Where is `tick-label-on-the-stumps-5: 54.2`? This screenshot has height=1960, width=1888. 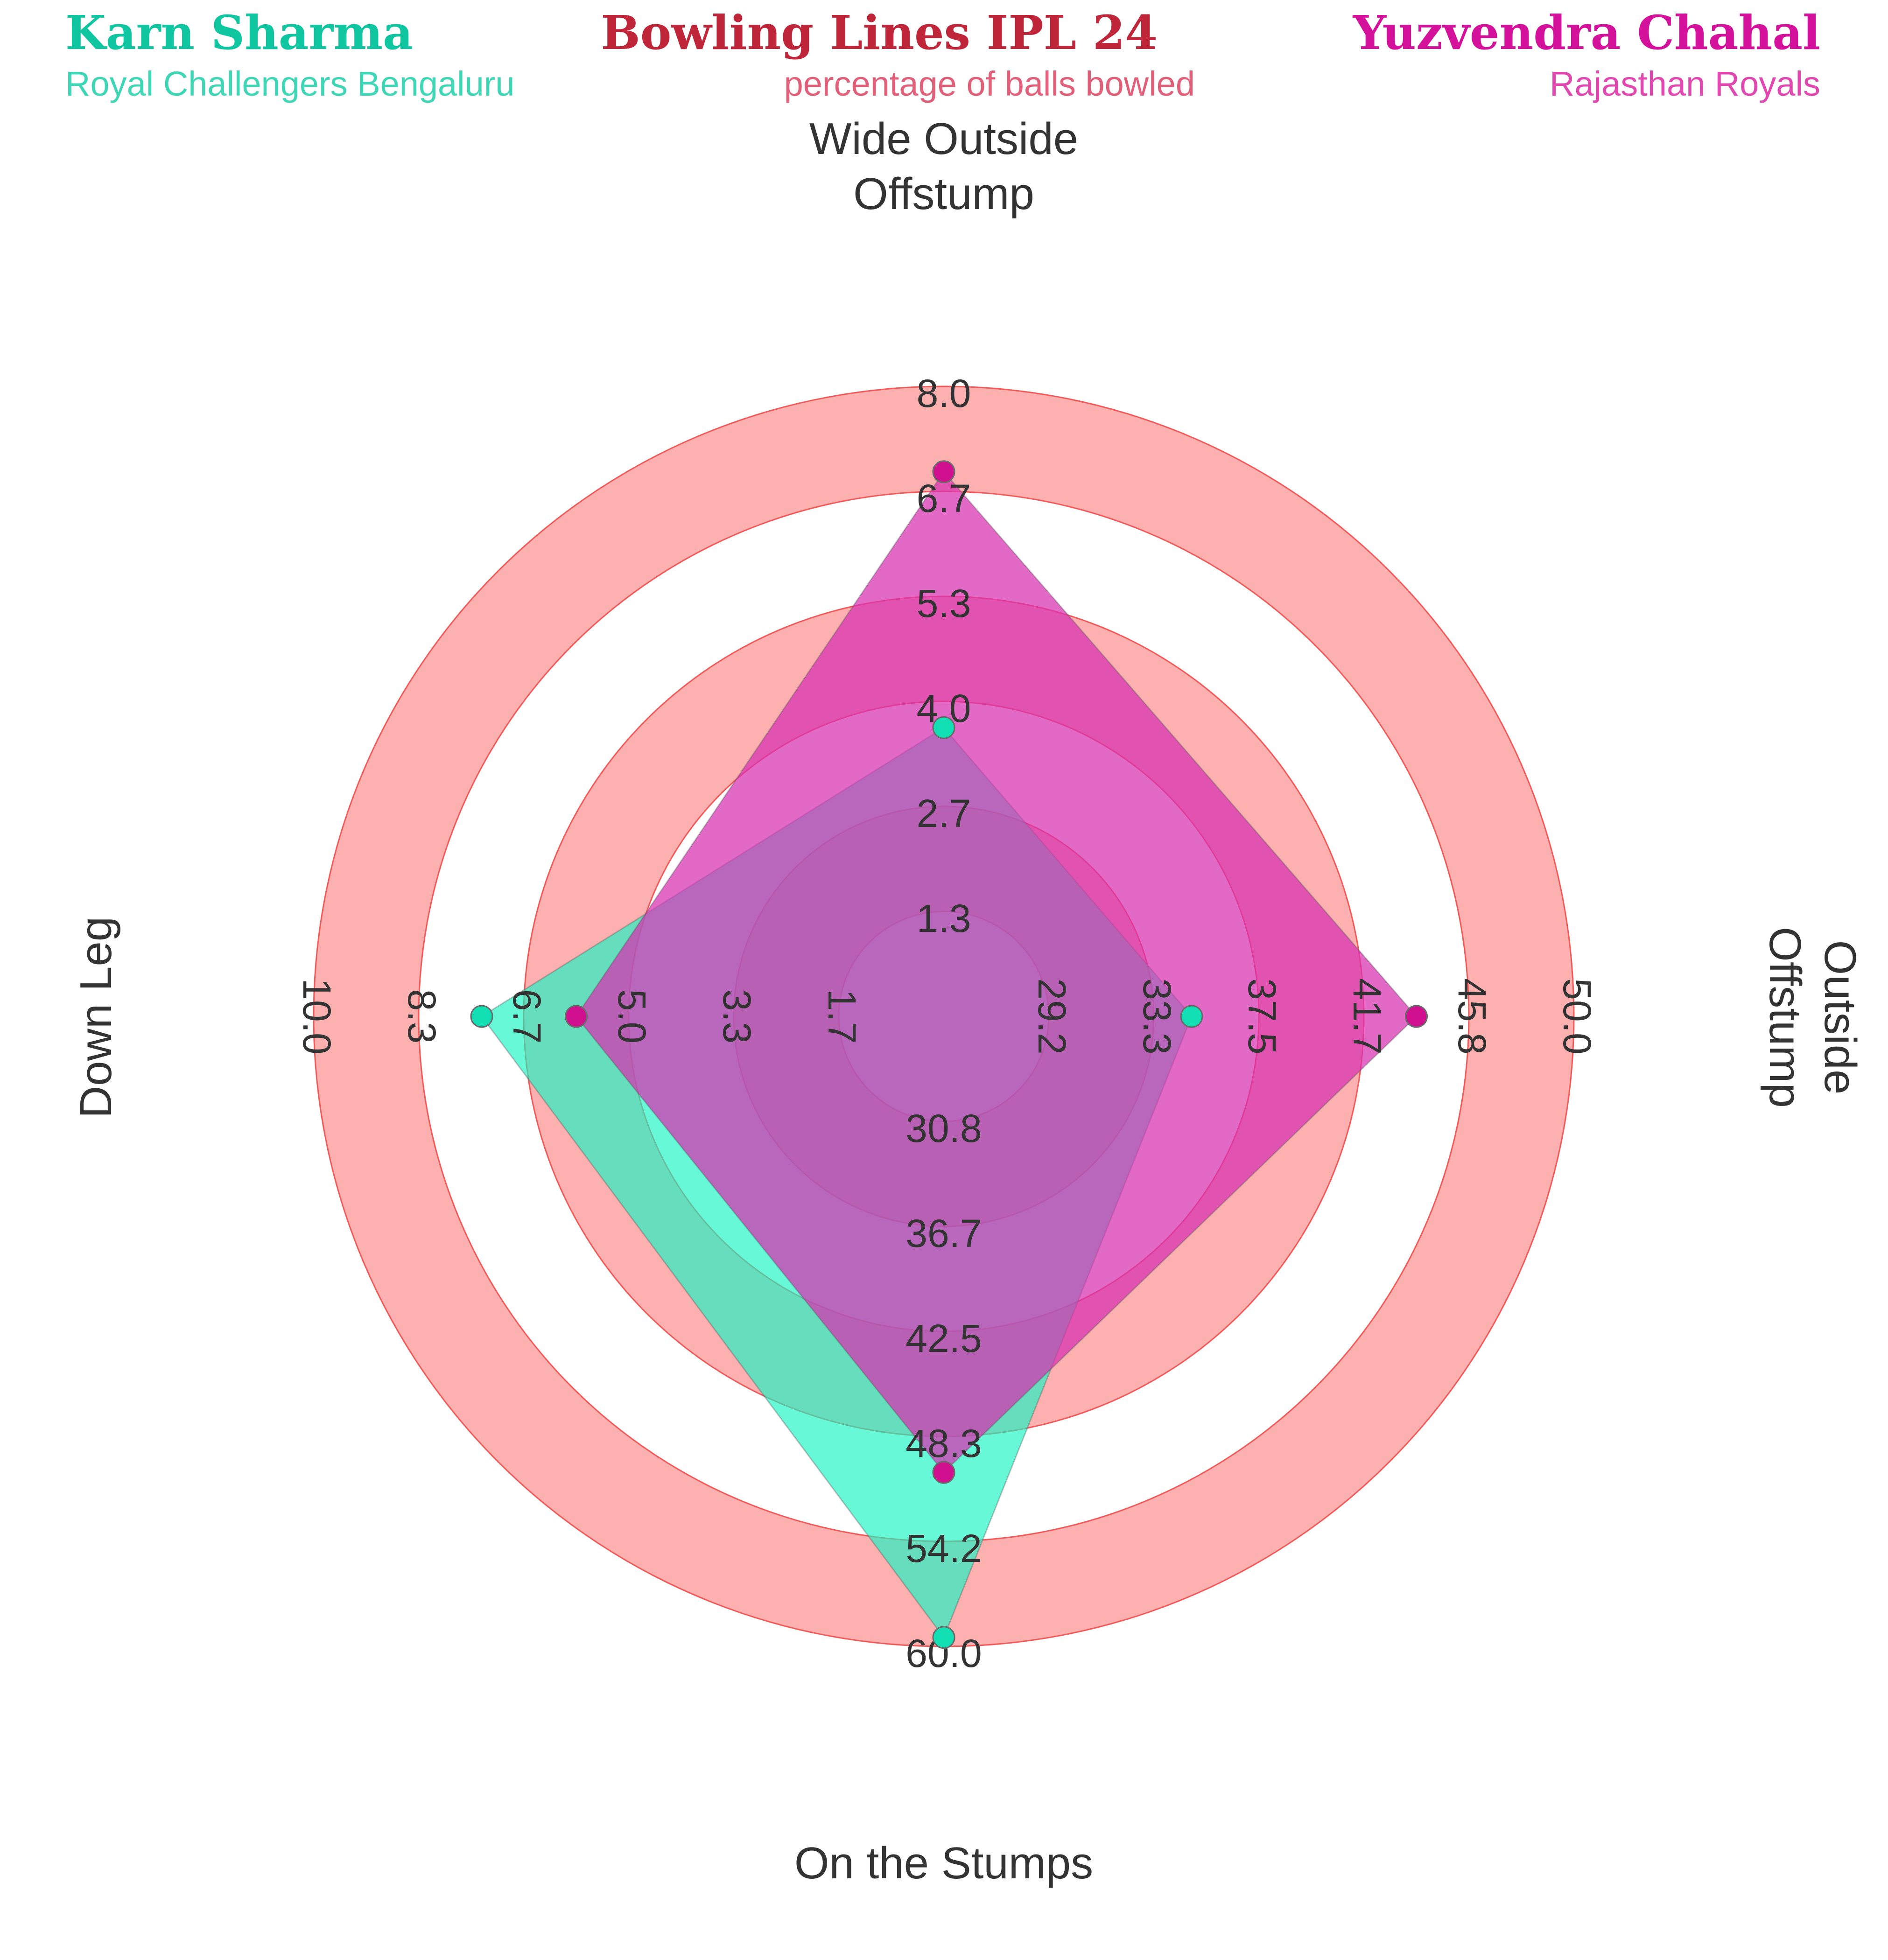 tick-label-on-the-stumps-5: 54.2 is located at coordinates (944, 1548).